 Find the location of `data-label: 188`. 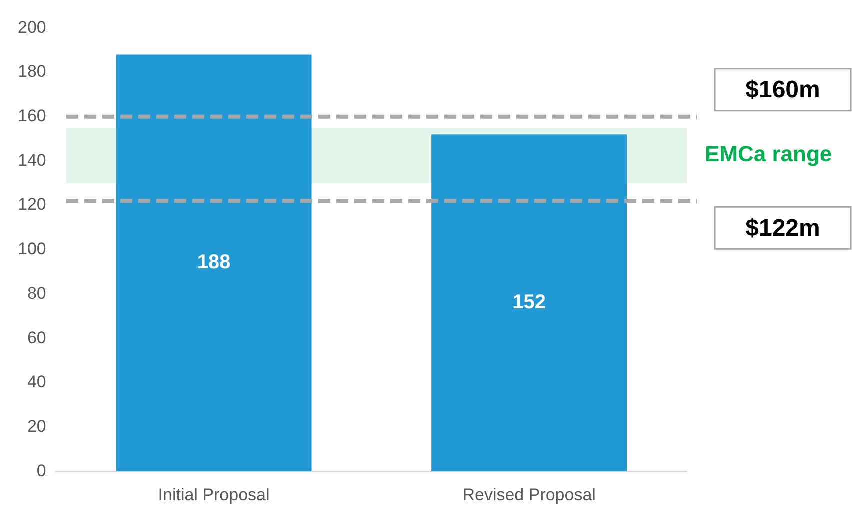

data-label: 188 is located at coordinates (214, 263).